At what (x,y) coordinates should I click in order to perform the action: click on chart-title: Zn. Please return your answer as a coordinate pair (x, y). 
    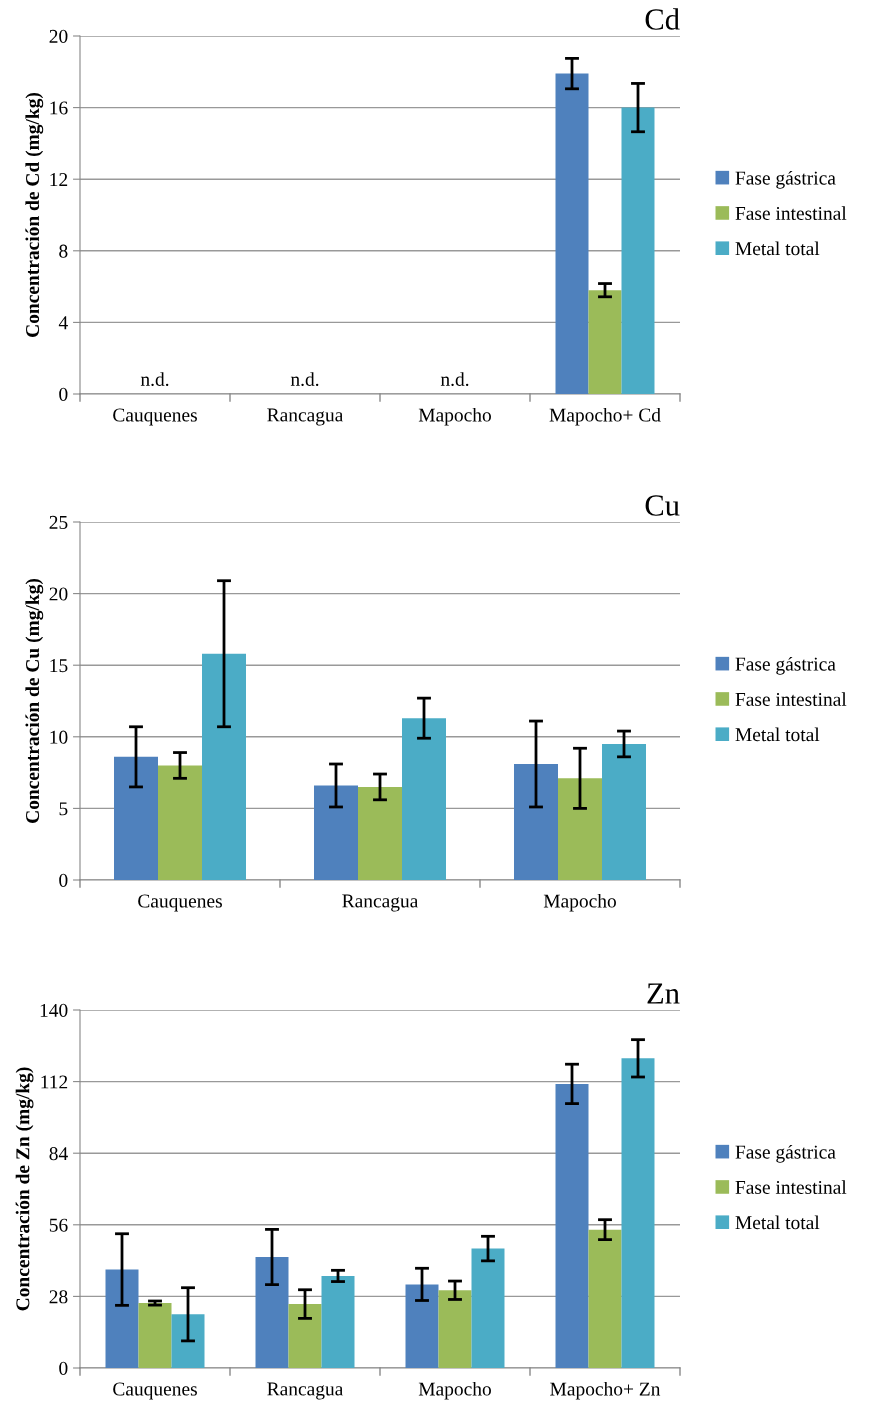
    Looking at the image, I should click on (663, 993).